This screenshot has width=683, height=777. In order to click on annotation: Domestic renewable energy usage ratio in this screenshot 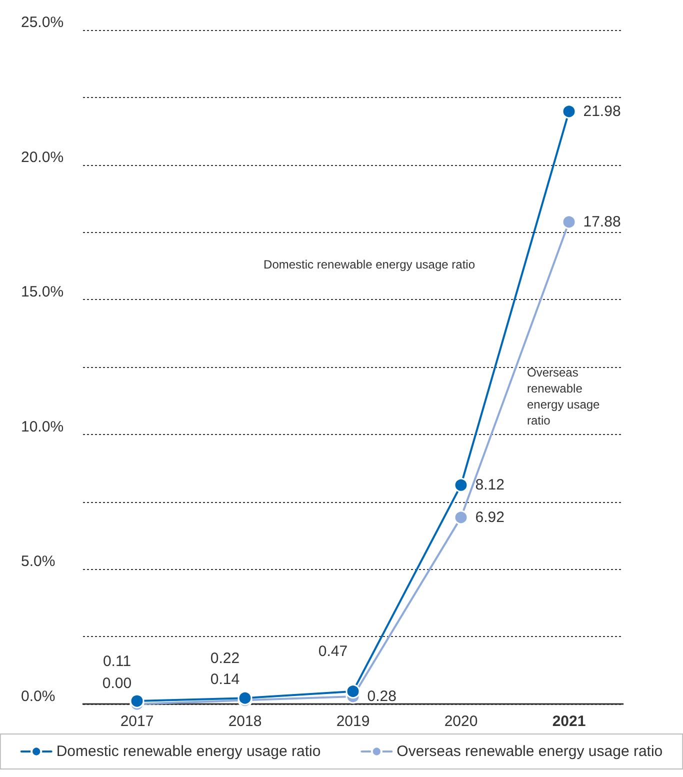, I will do `click(370, 265)`.